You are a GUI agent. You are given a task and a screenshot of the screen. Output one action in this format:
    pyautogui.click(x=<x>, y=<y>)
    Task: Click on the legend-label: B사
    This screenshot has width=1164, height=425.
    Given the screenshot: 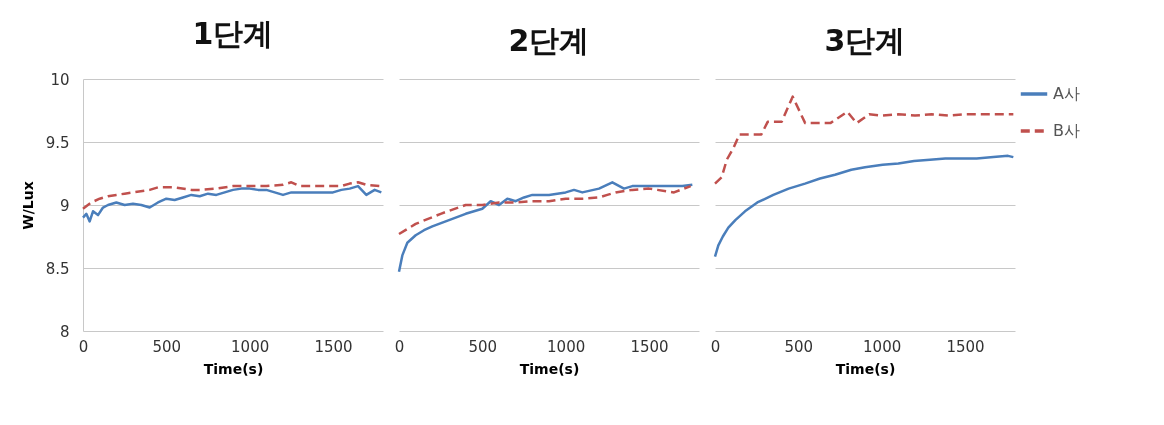 What is the action you would take?
    pyautogui.click(x=1066, y=130)
    